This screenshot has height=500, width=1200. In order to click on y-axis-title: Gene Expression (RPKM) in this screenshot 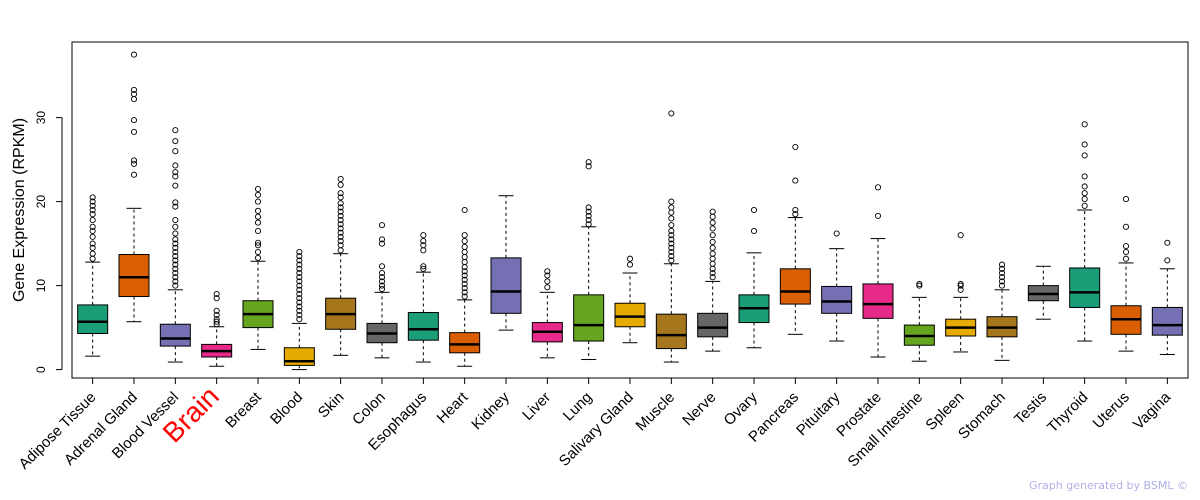, I will do `click(19, 210)`.